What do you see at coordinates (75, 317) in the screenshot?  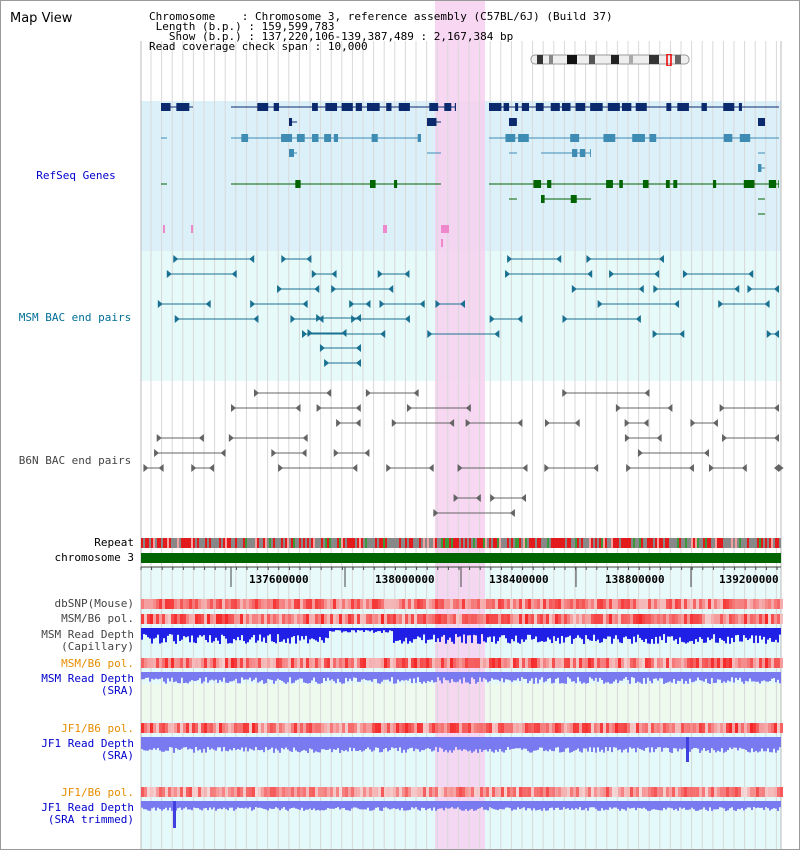 I see `track-label-msm-bac: MSM BAC end pairs` at bounding box center [75, 317].